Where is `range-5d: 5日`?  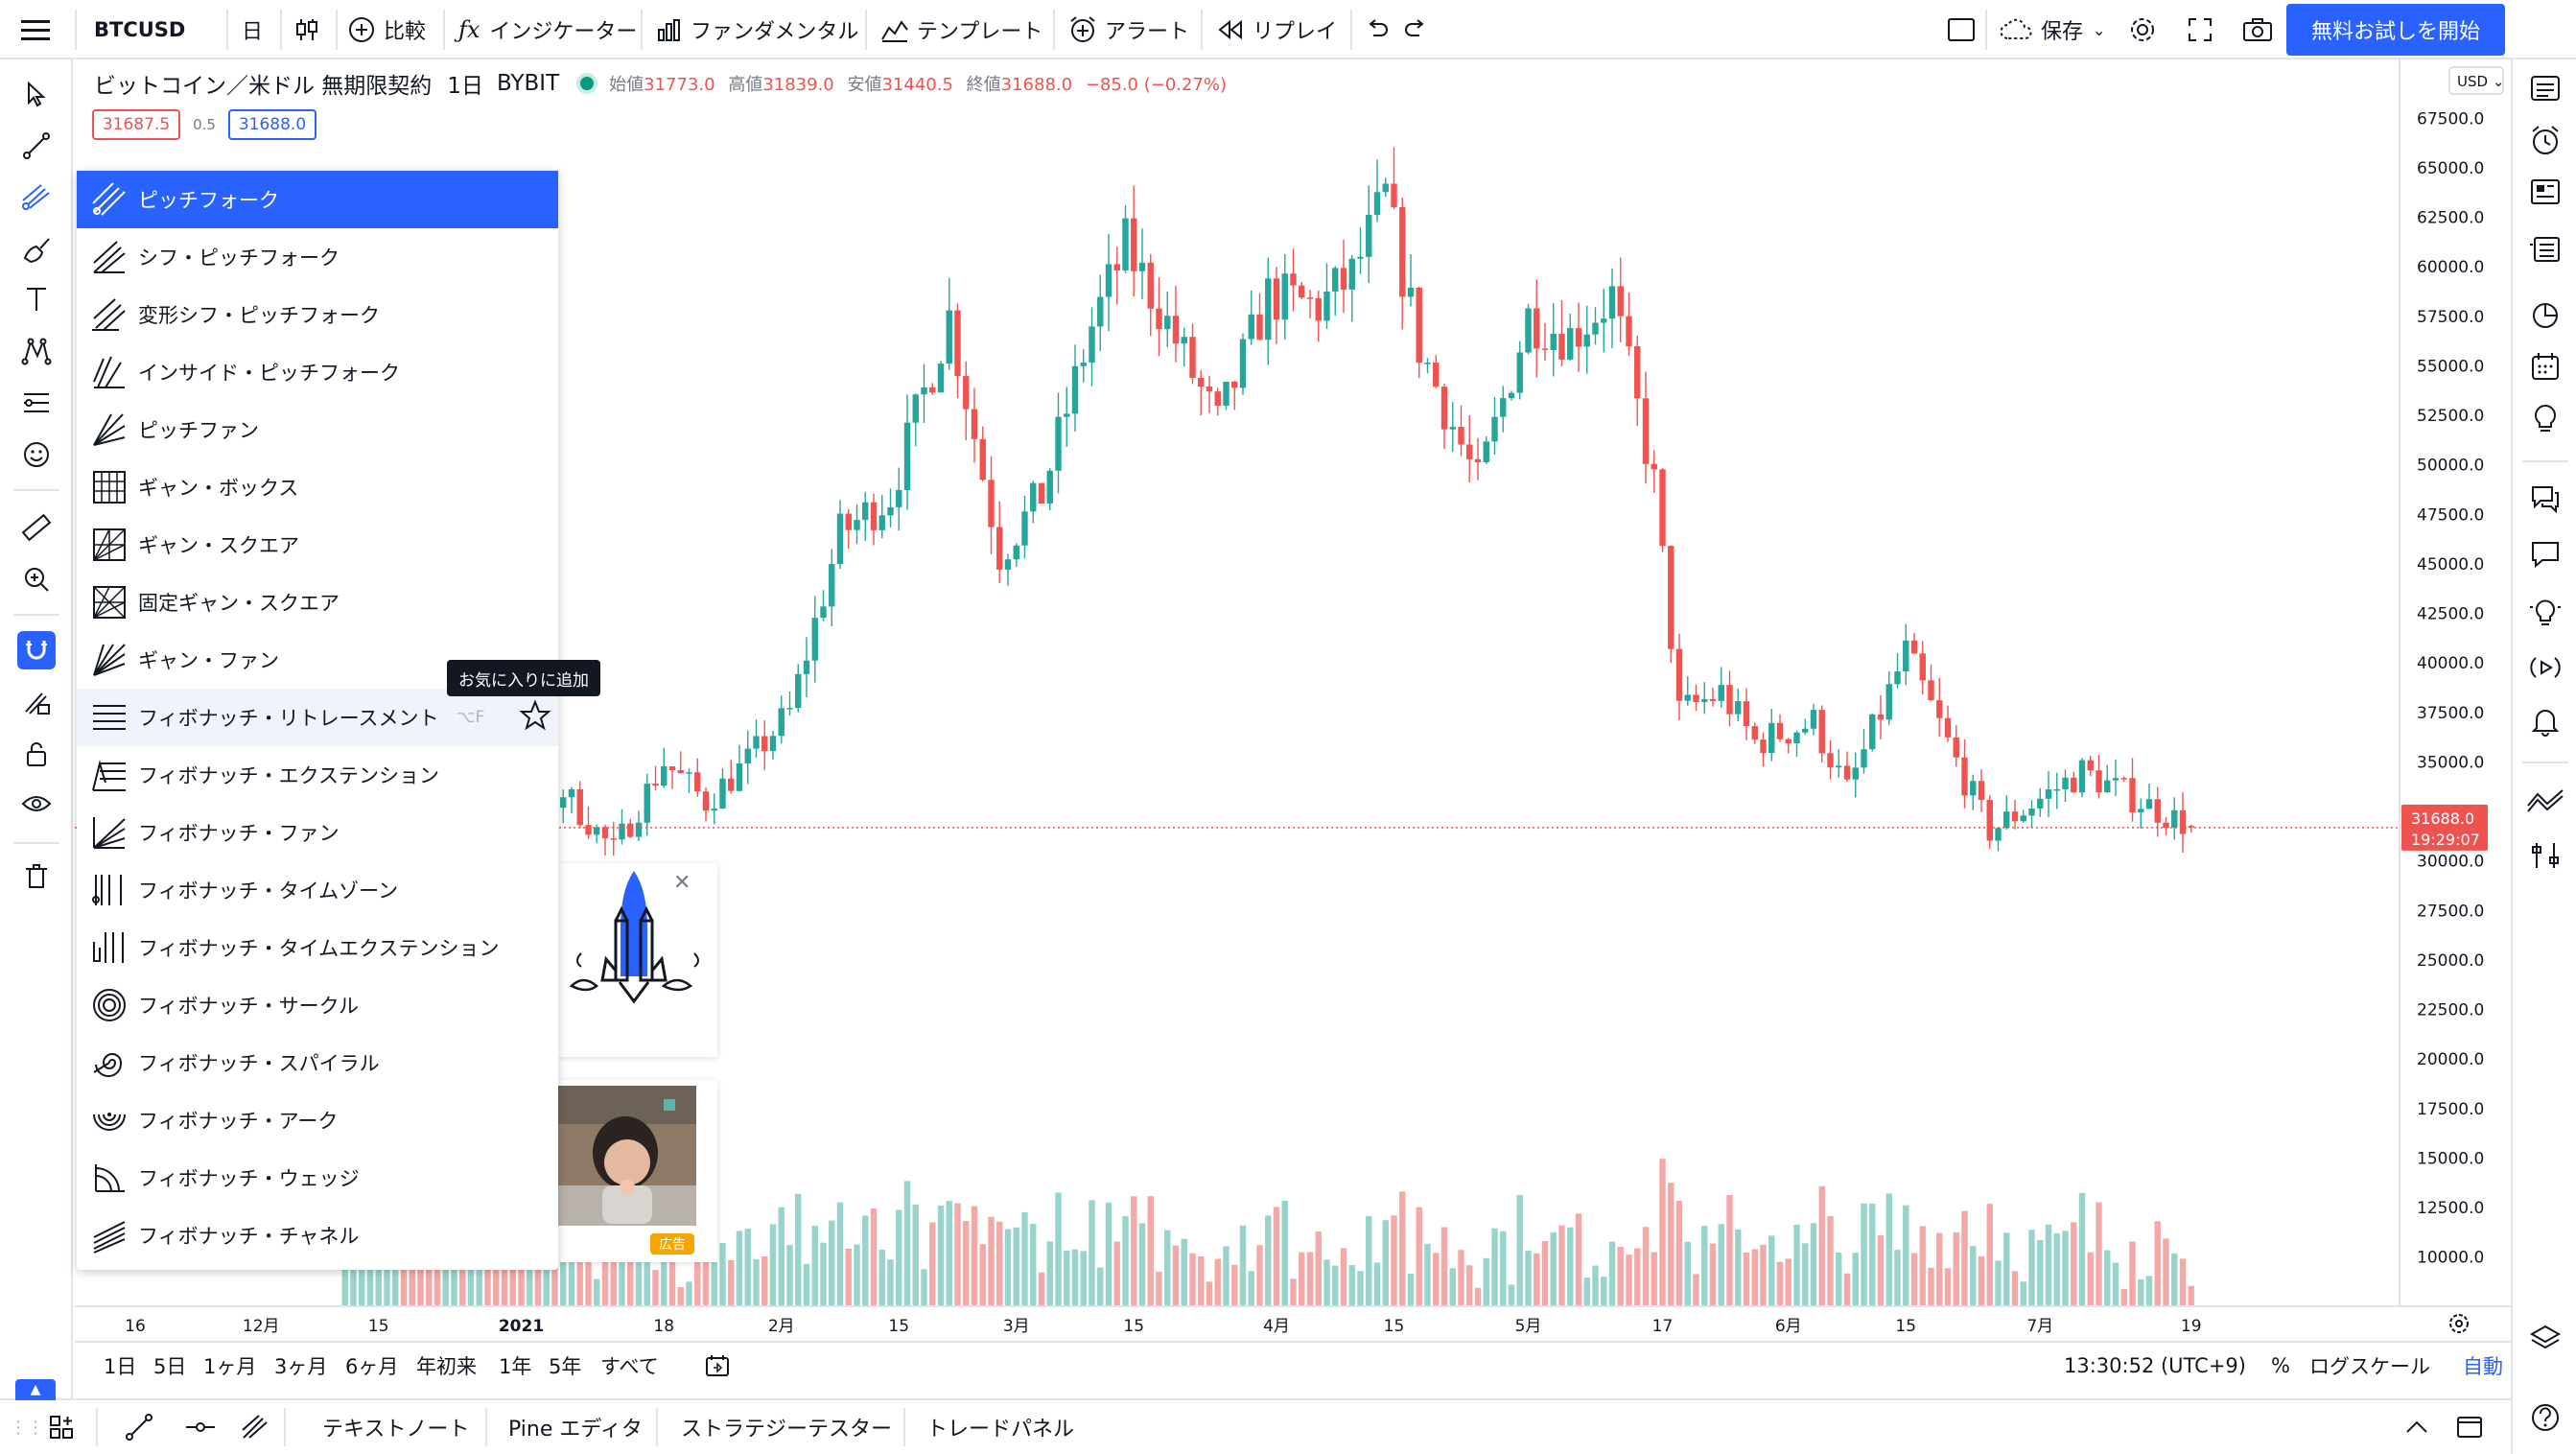
range-5d: 5日 is located at coordinates (170, 1367).